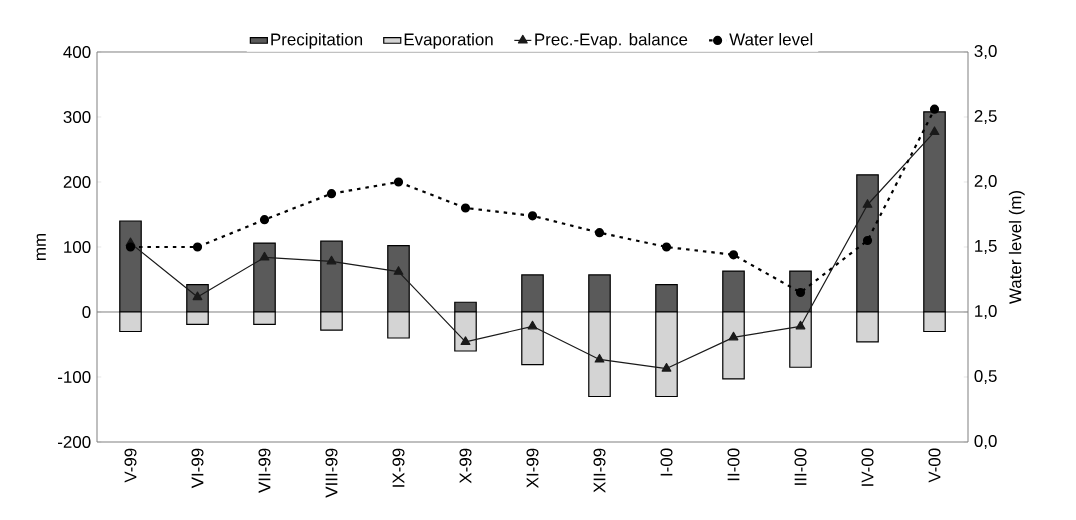 The image size is (1076, 520). What do you see at coordinates (867, 467) in the screenshot?
I see `x-tick-label: IV-00` at bounding box center [867, 467].